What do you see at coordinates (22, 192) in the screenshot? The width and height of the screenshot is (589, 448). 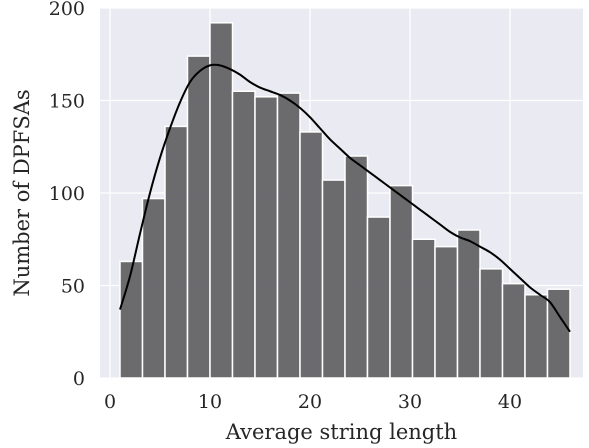 I see `y-axis-label: Number of DPFSAs` at bounding box center [22, 192].